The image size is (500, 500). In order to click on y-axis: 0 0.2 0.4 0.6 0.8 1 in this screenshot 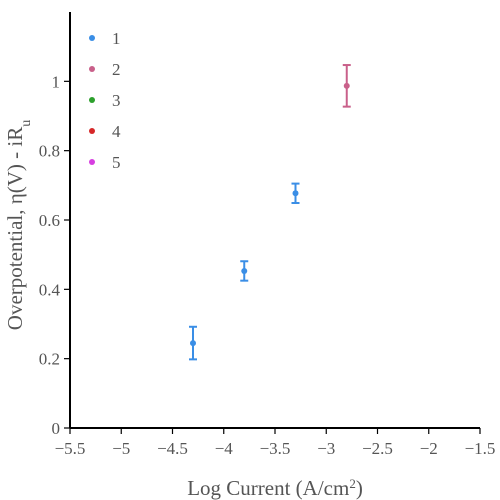, I will do `click(54, 225)`.